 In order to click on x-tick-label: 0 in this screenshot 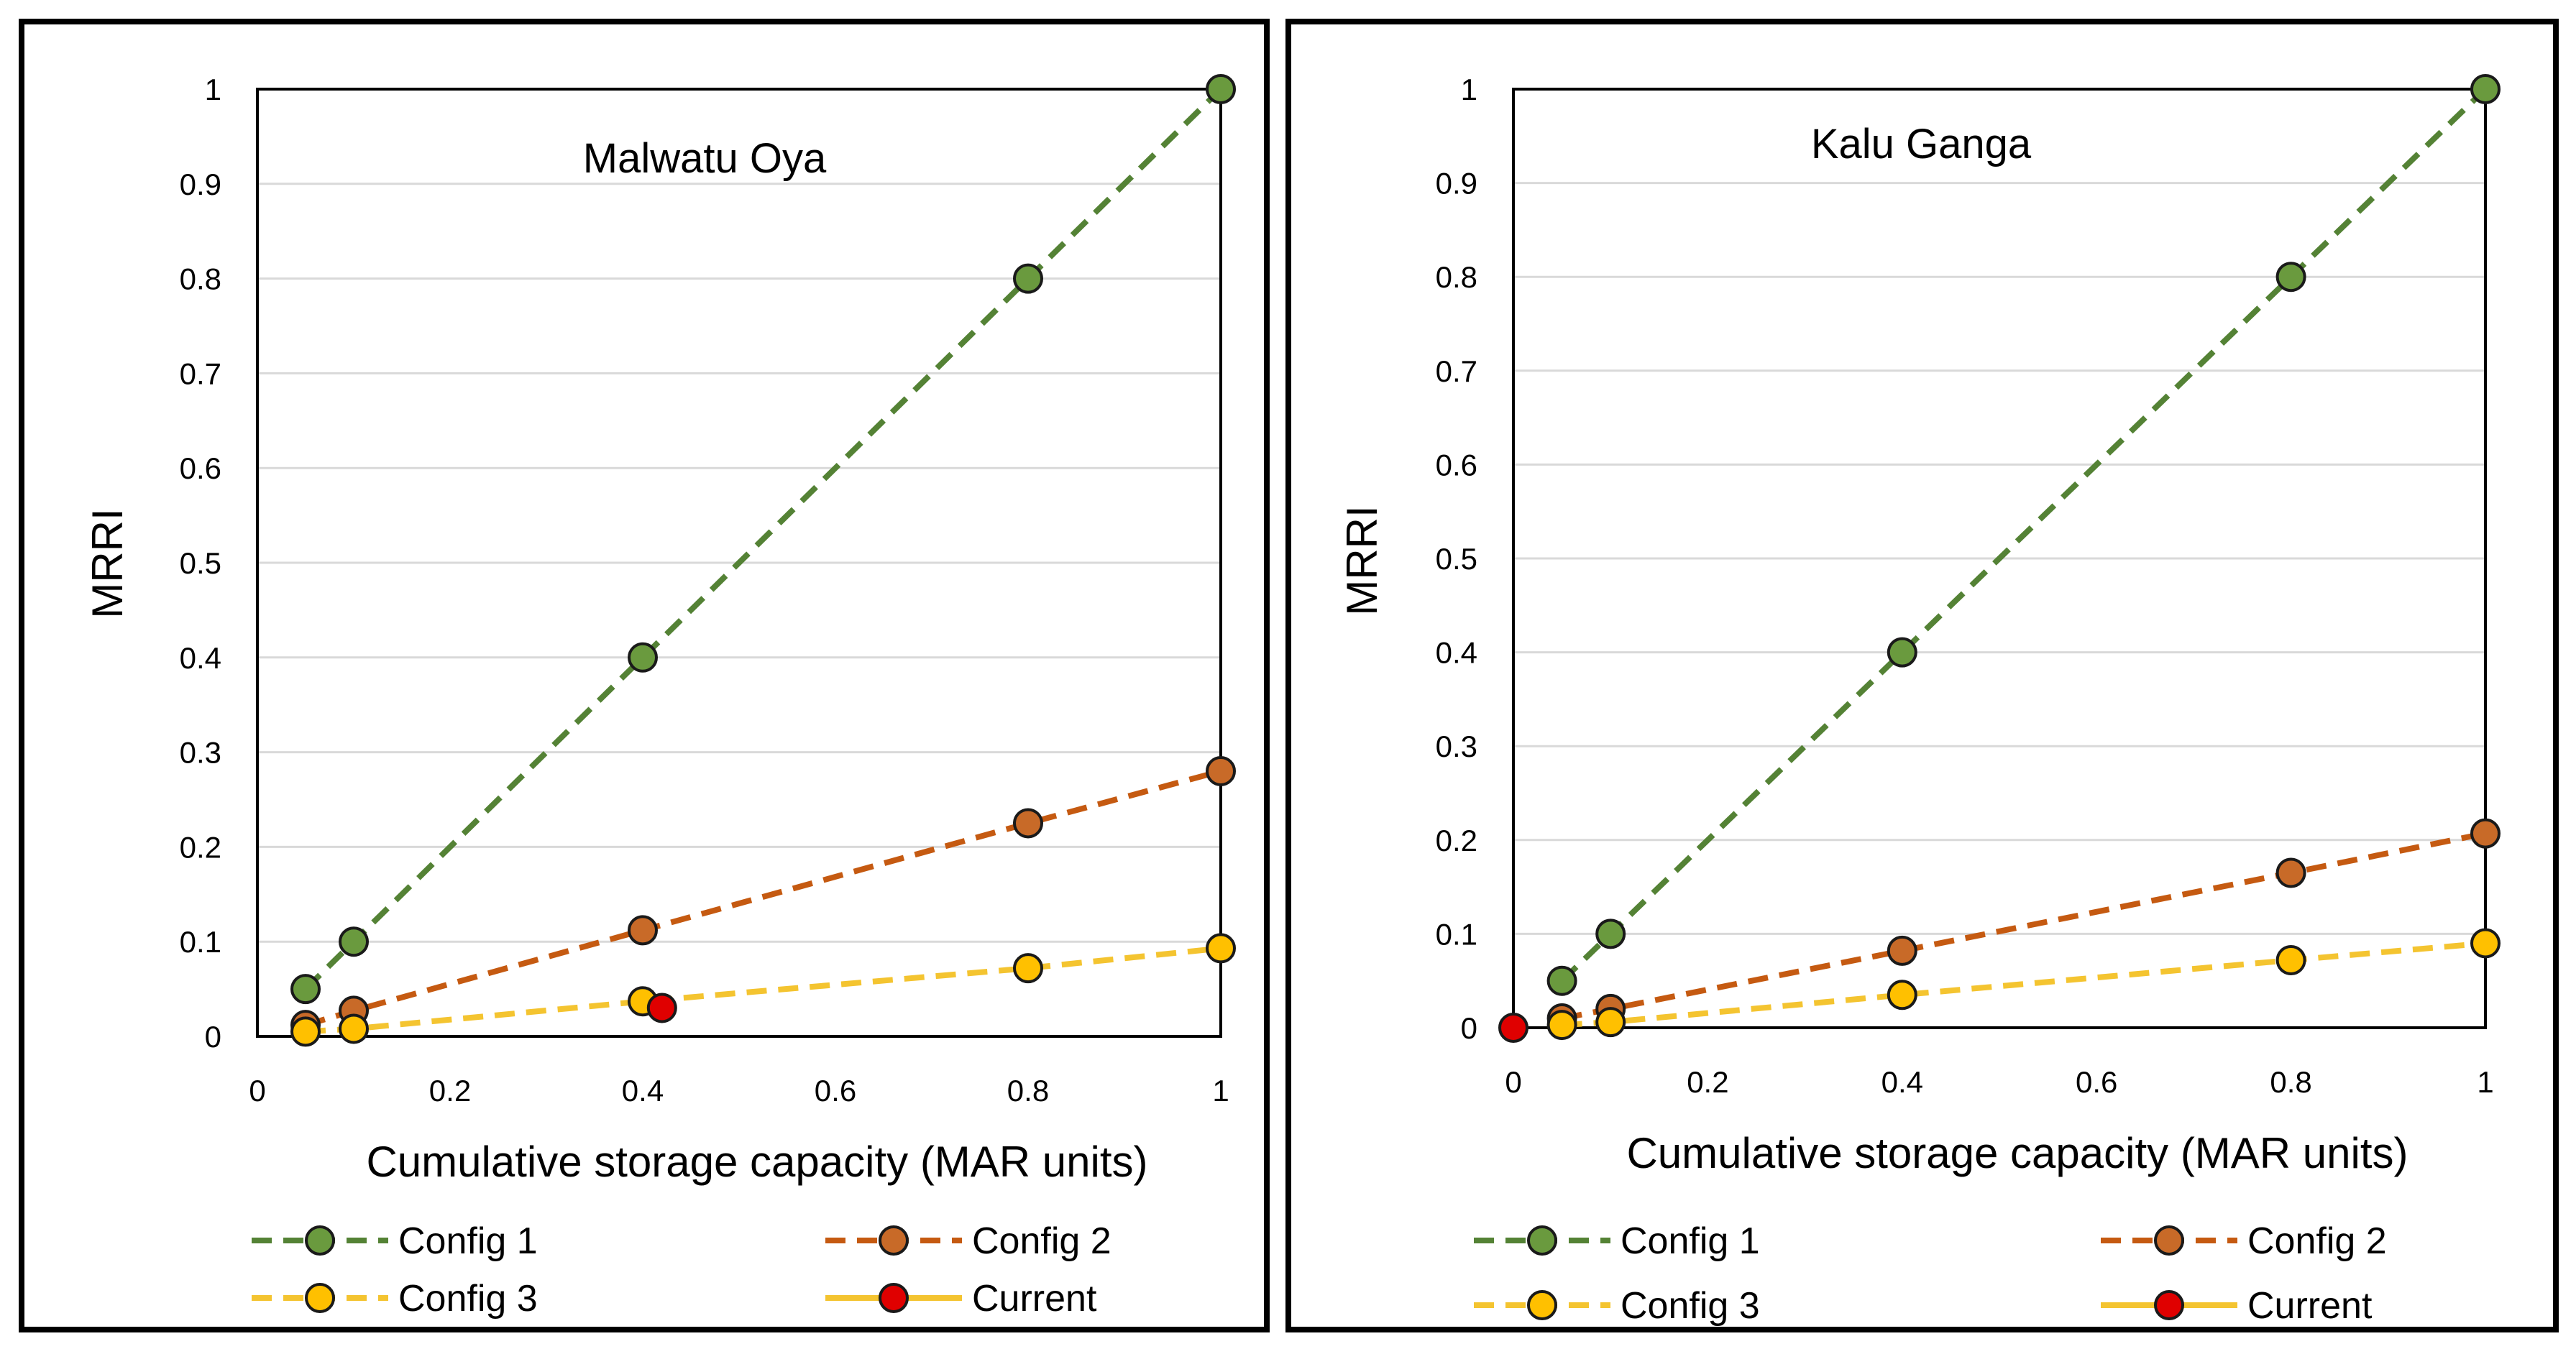, I will do `click(257, 1091)`.